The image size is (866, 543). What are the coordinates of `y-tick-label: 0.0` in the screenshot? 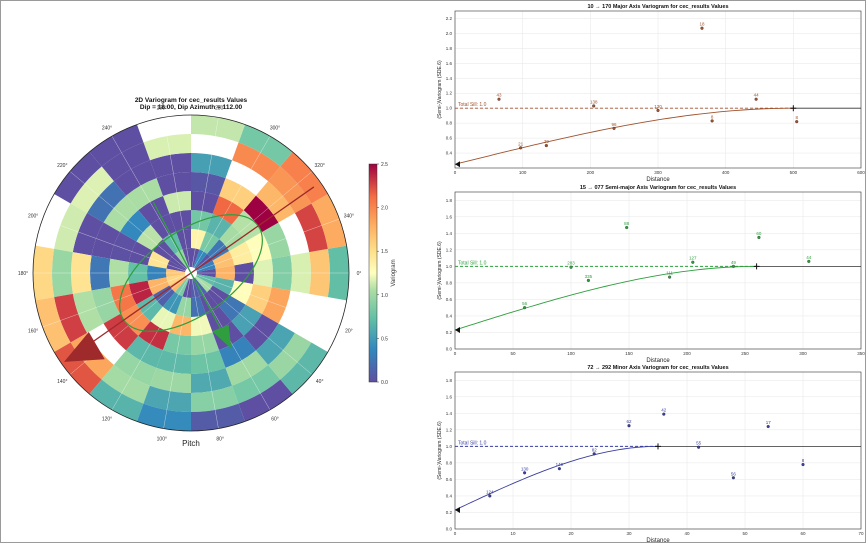 It's located at (449, 529).